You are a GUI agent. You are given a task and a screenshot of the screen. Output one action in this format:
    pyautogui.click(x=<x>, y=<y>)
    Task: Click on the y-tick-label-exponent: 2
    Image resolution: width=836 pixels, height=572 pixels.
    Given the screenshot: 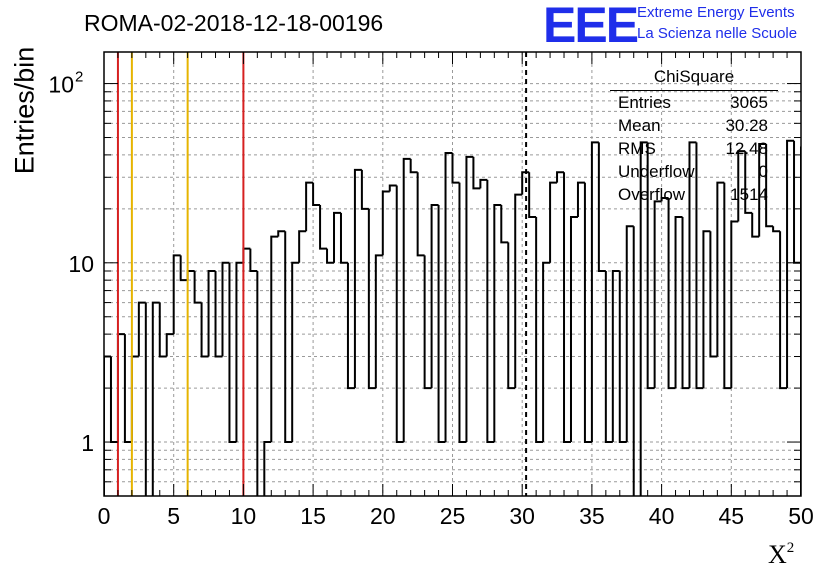 What is the action you would take?
    pyautogui.click(x=79, y=77)
    